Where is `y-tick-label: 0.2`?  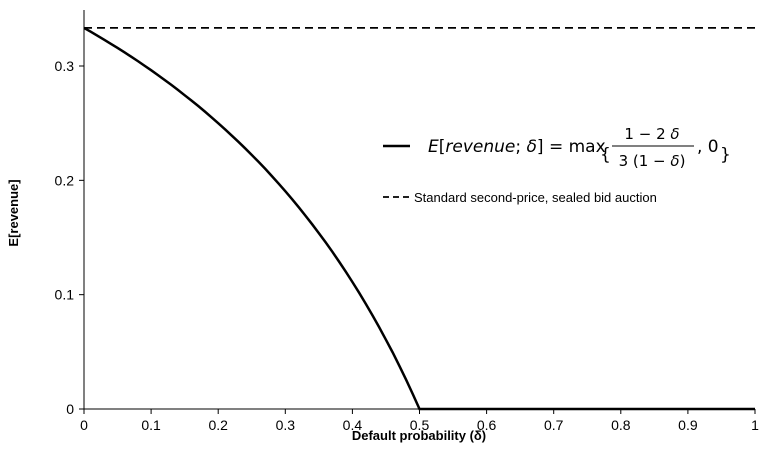
y-tick-label: 0.2 is located at coordinates (65, 180).